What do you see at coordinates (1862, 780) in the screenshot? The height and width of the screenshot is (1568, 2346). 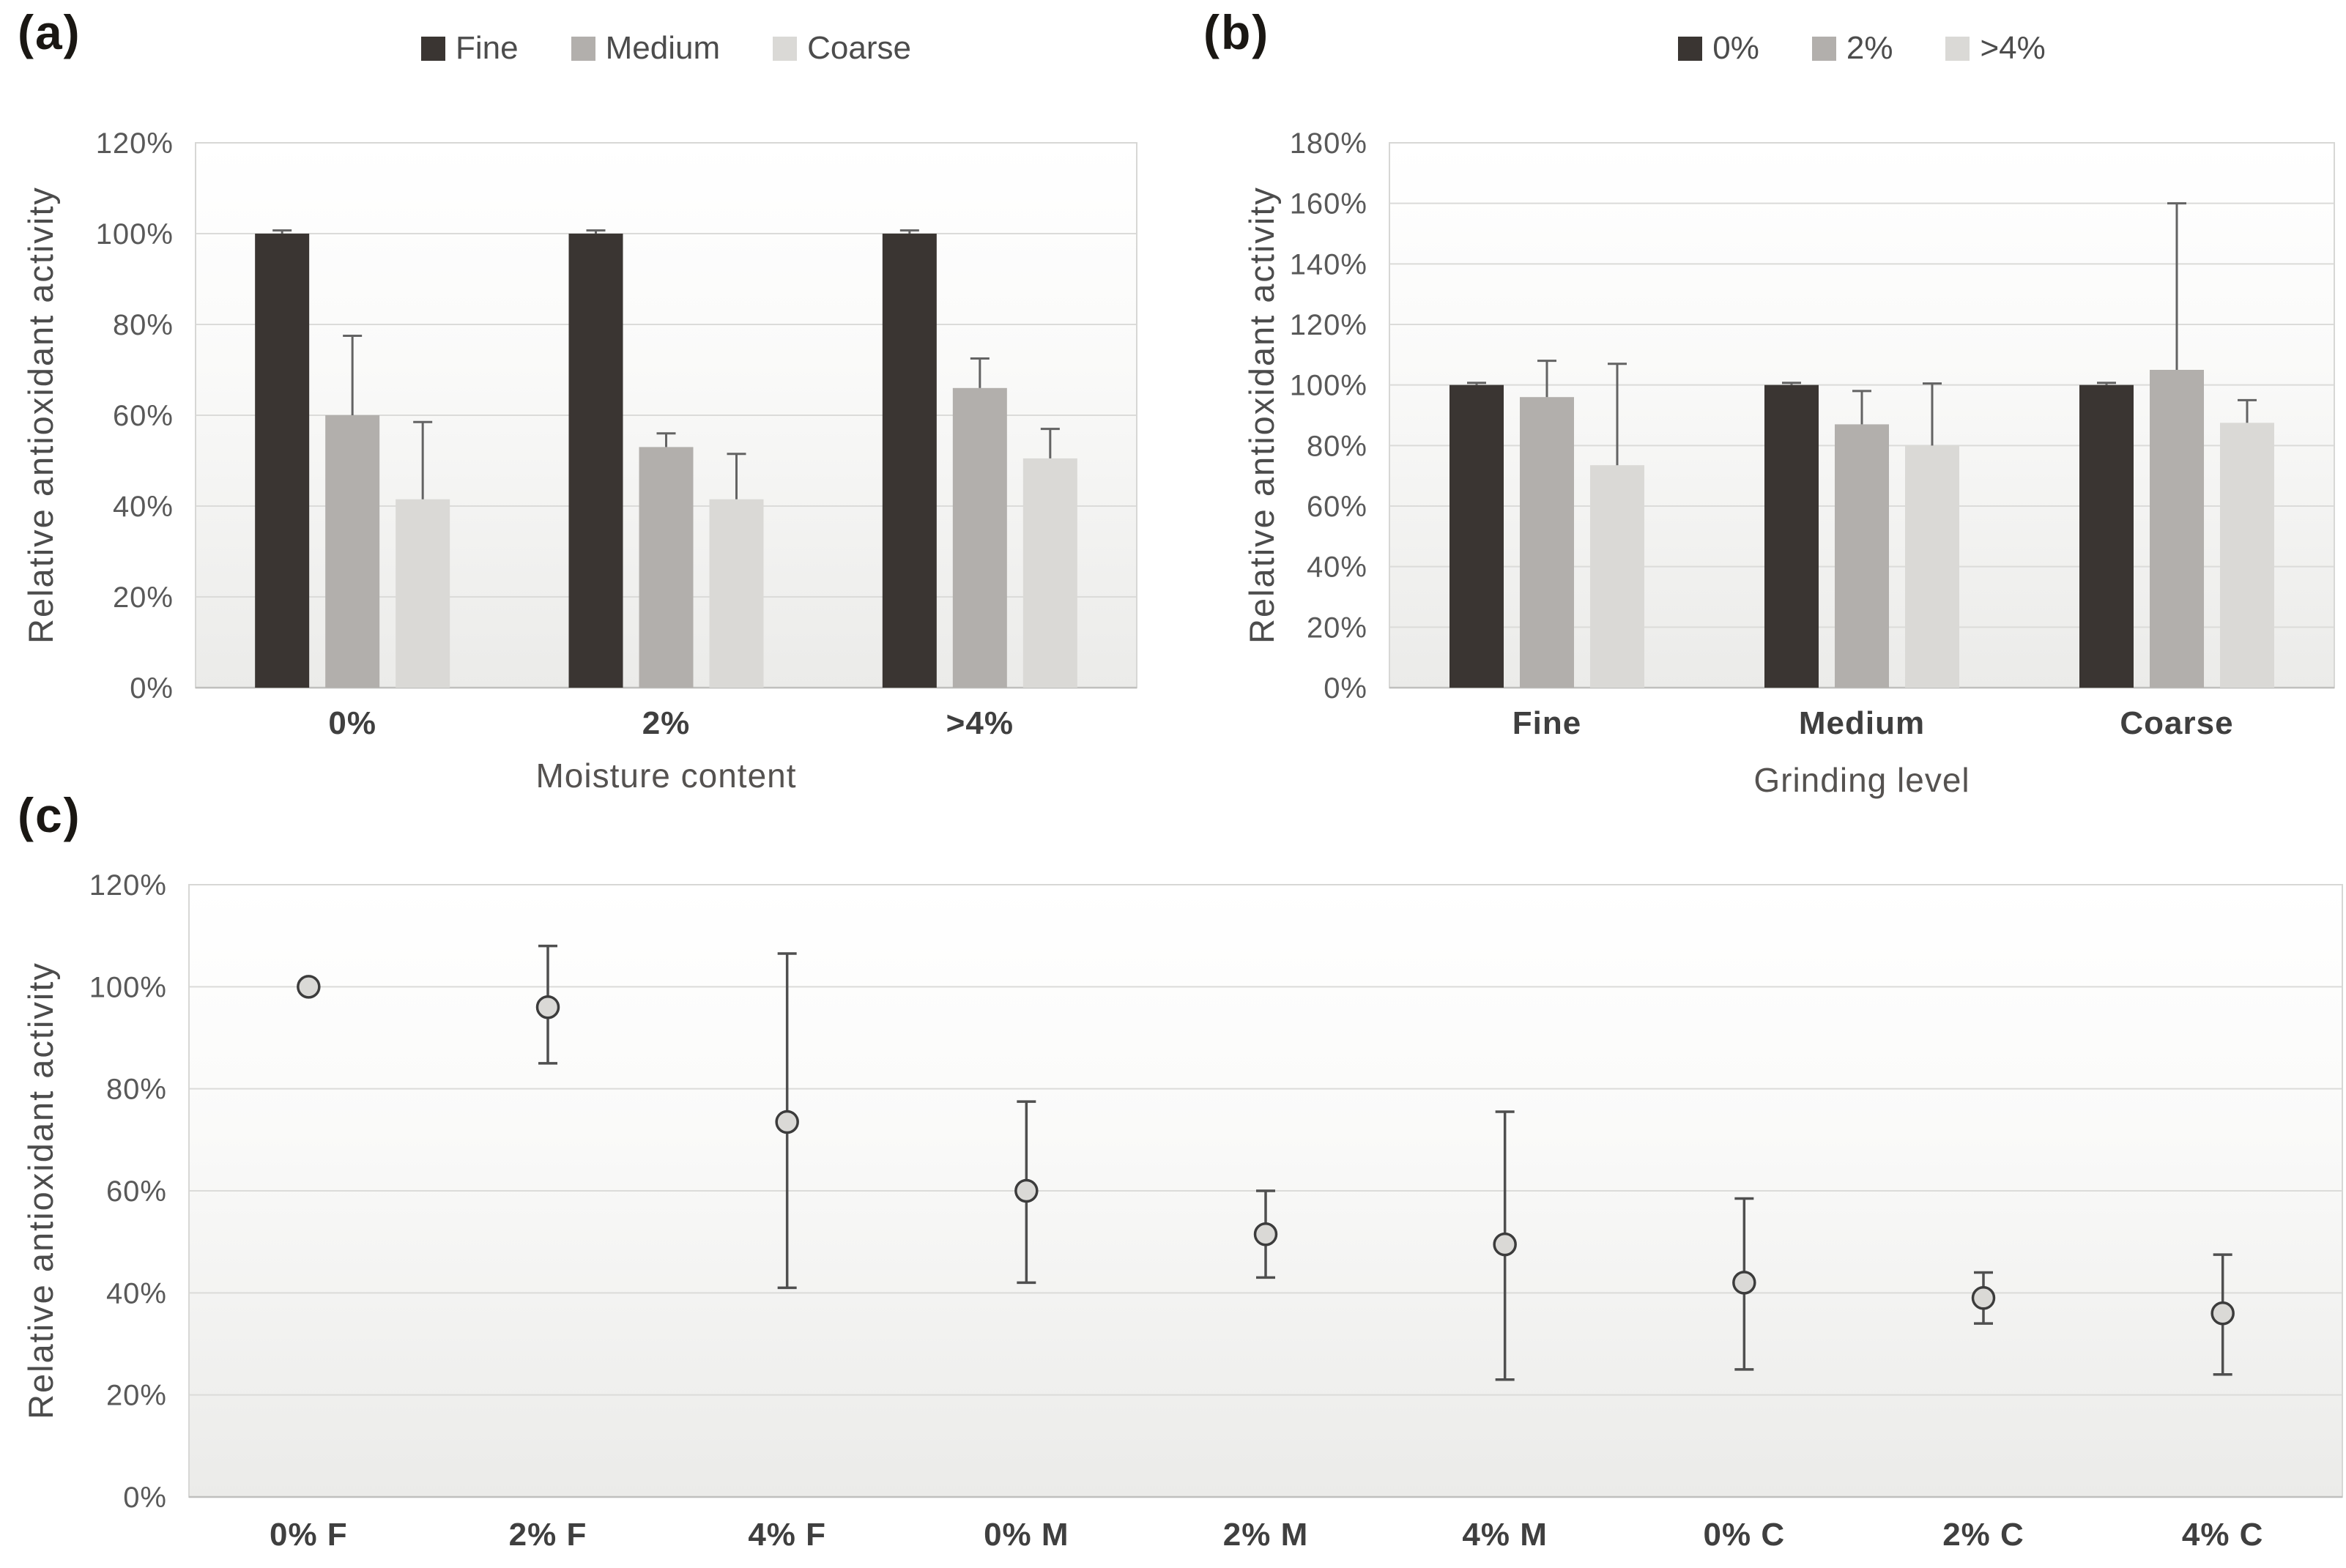 I see `panel-b-x-axis-title: Grinding level` at bounding box center [1862, 780].